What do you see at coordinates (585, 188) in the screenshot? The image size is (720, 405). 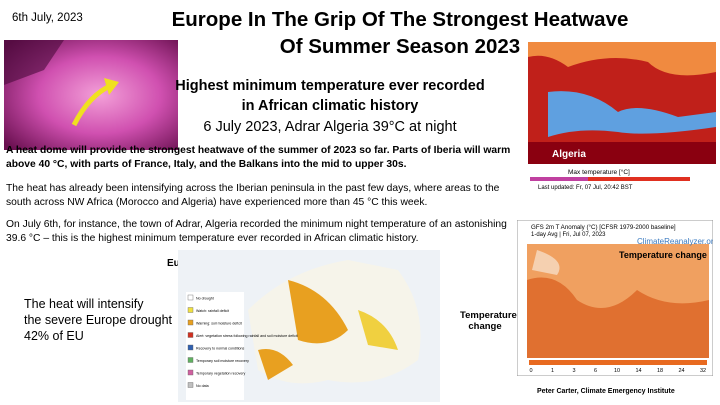 I see `update-note: Last updated: Fr, 07 Jul, 20:42 BST` at bounding box center [585, 188].